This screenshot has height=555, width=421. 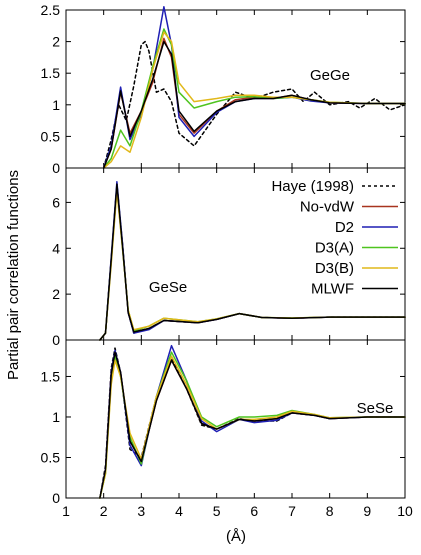 What do you see at coordinates (56, 248) in the screenshot?
I see `y-tick-label: 4` at bounding box center [56, 248].